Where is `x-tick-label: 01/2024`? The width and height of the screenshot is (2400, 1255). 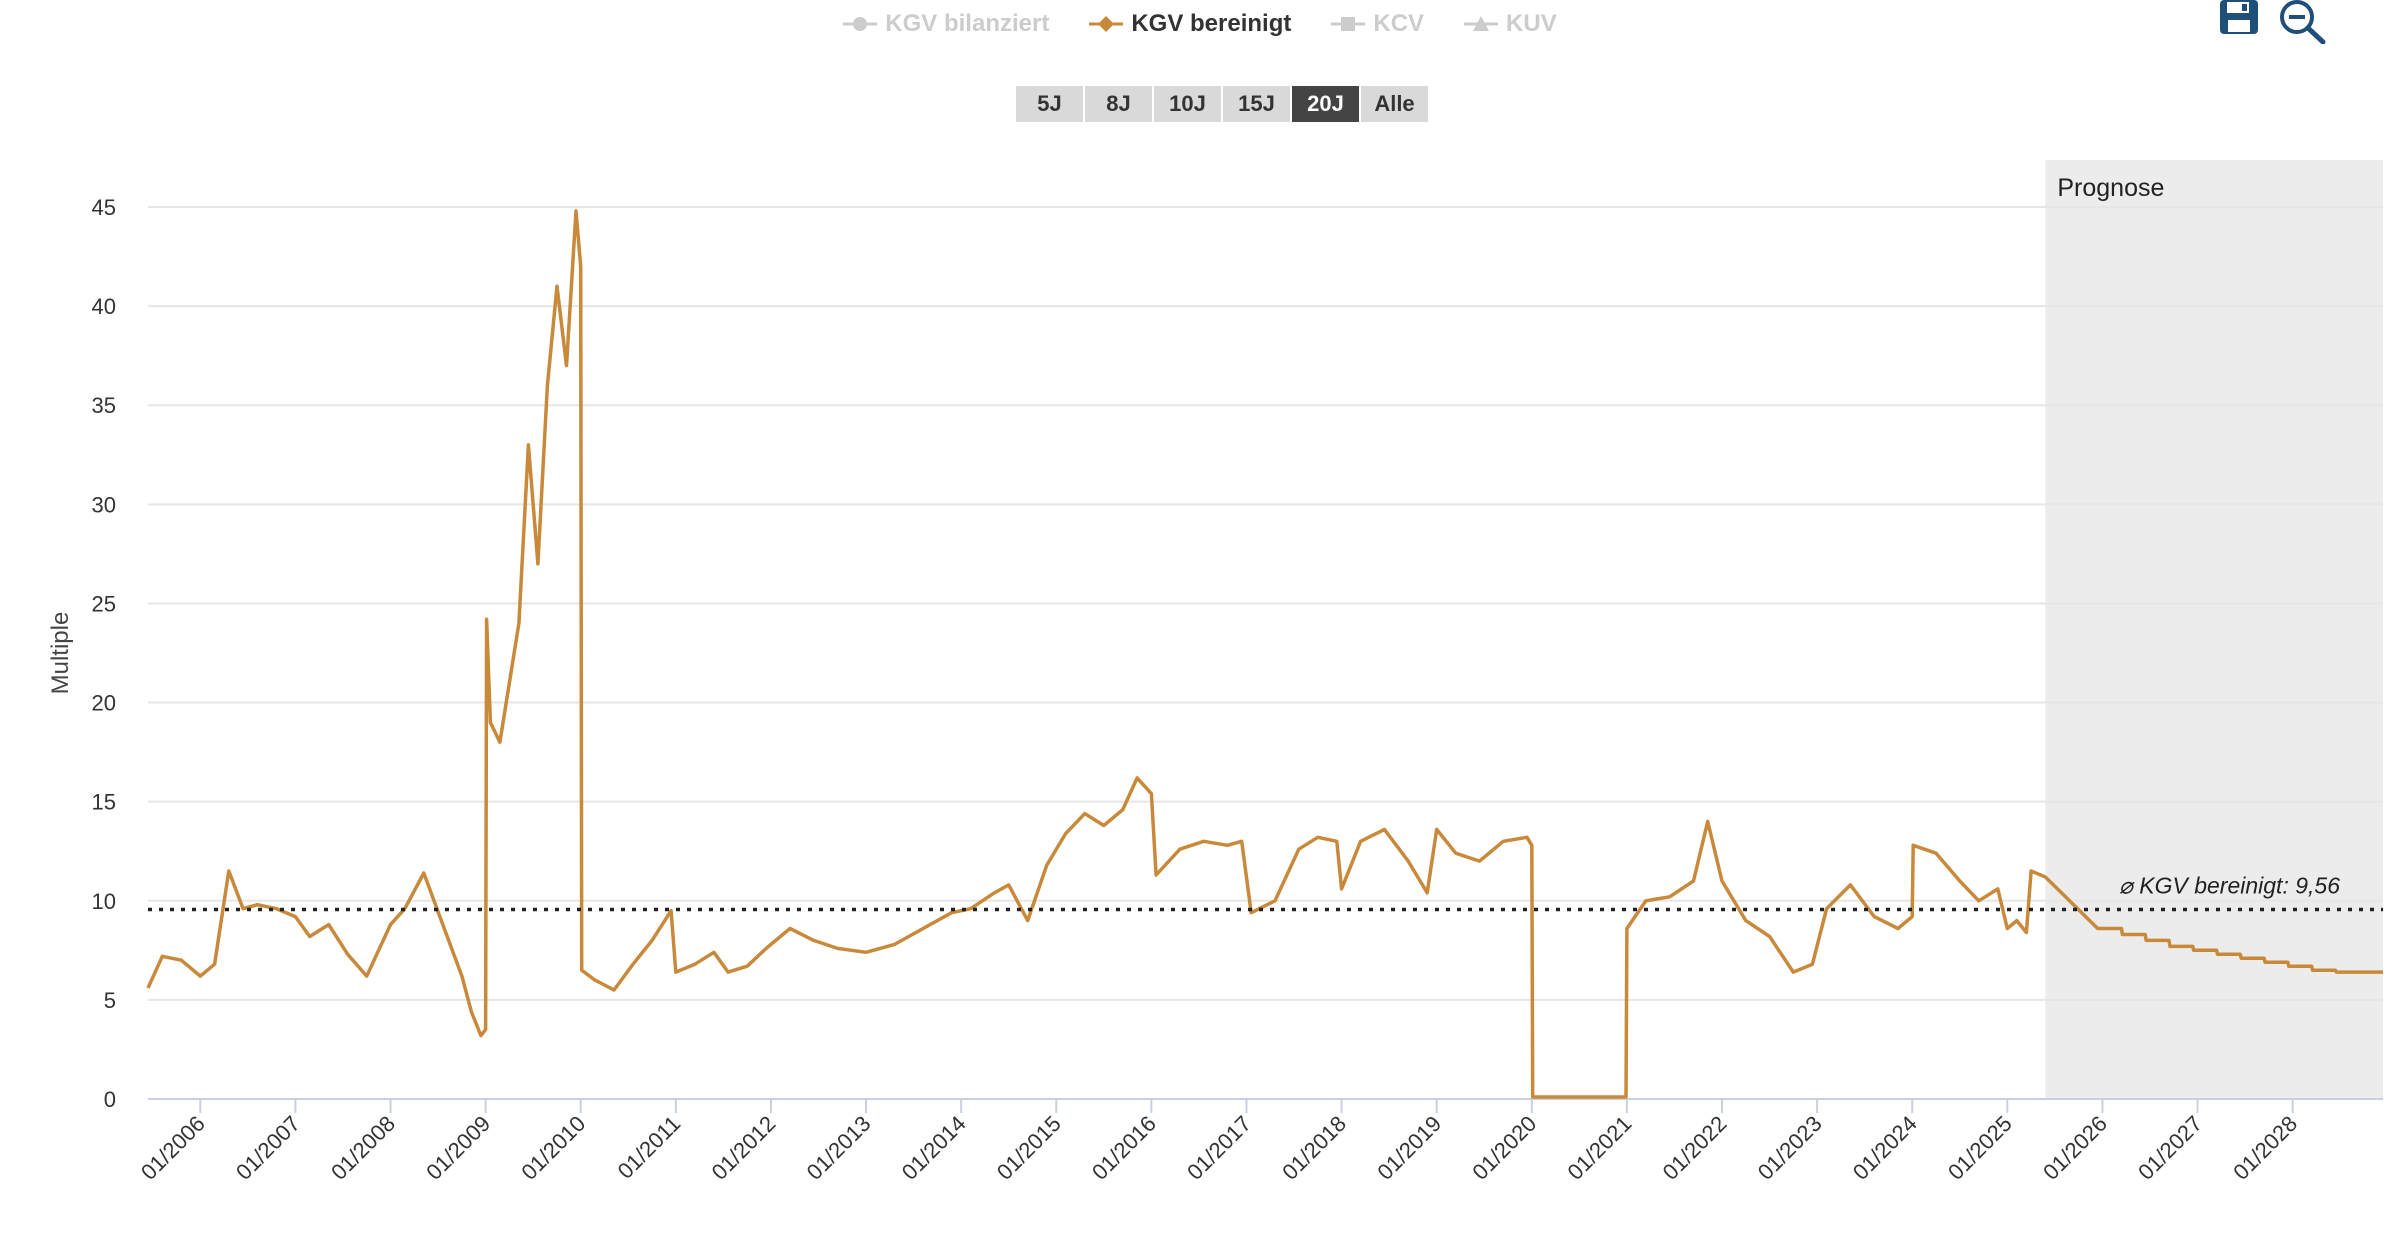 x-tick-label: 01/2024 is located at coordinates (1885, 1148).